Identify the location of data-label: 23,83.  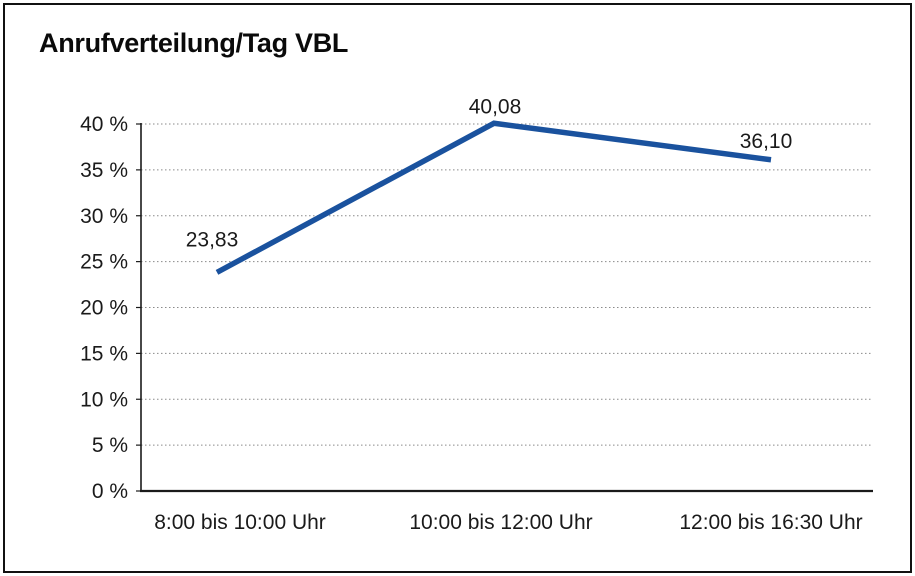
(212, 239).